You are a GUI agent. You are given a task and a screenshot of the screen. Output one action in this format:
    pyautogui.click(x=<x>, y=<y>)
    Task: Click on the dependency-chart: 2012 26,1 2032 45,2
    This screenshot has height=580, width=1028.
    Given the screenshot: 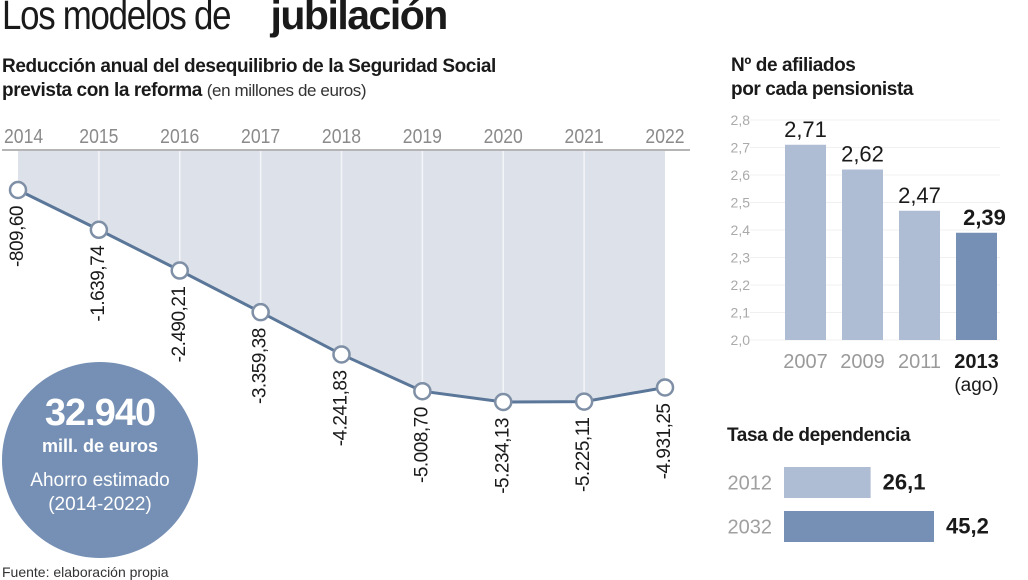 What is the action you would take?
    pyautogui.click(x=858, y=504)
    